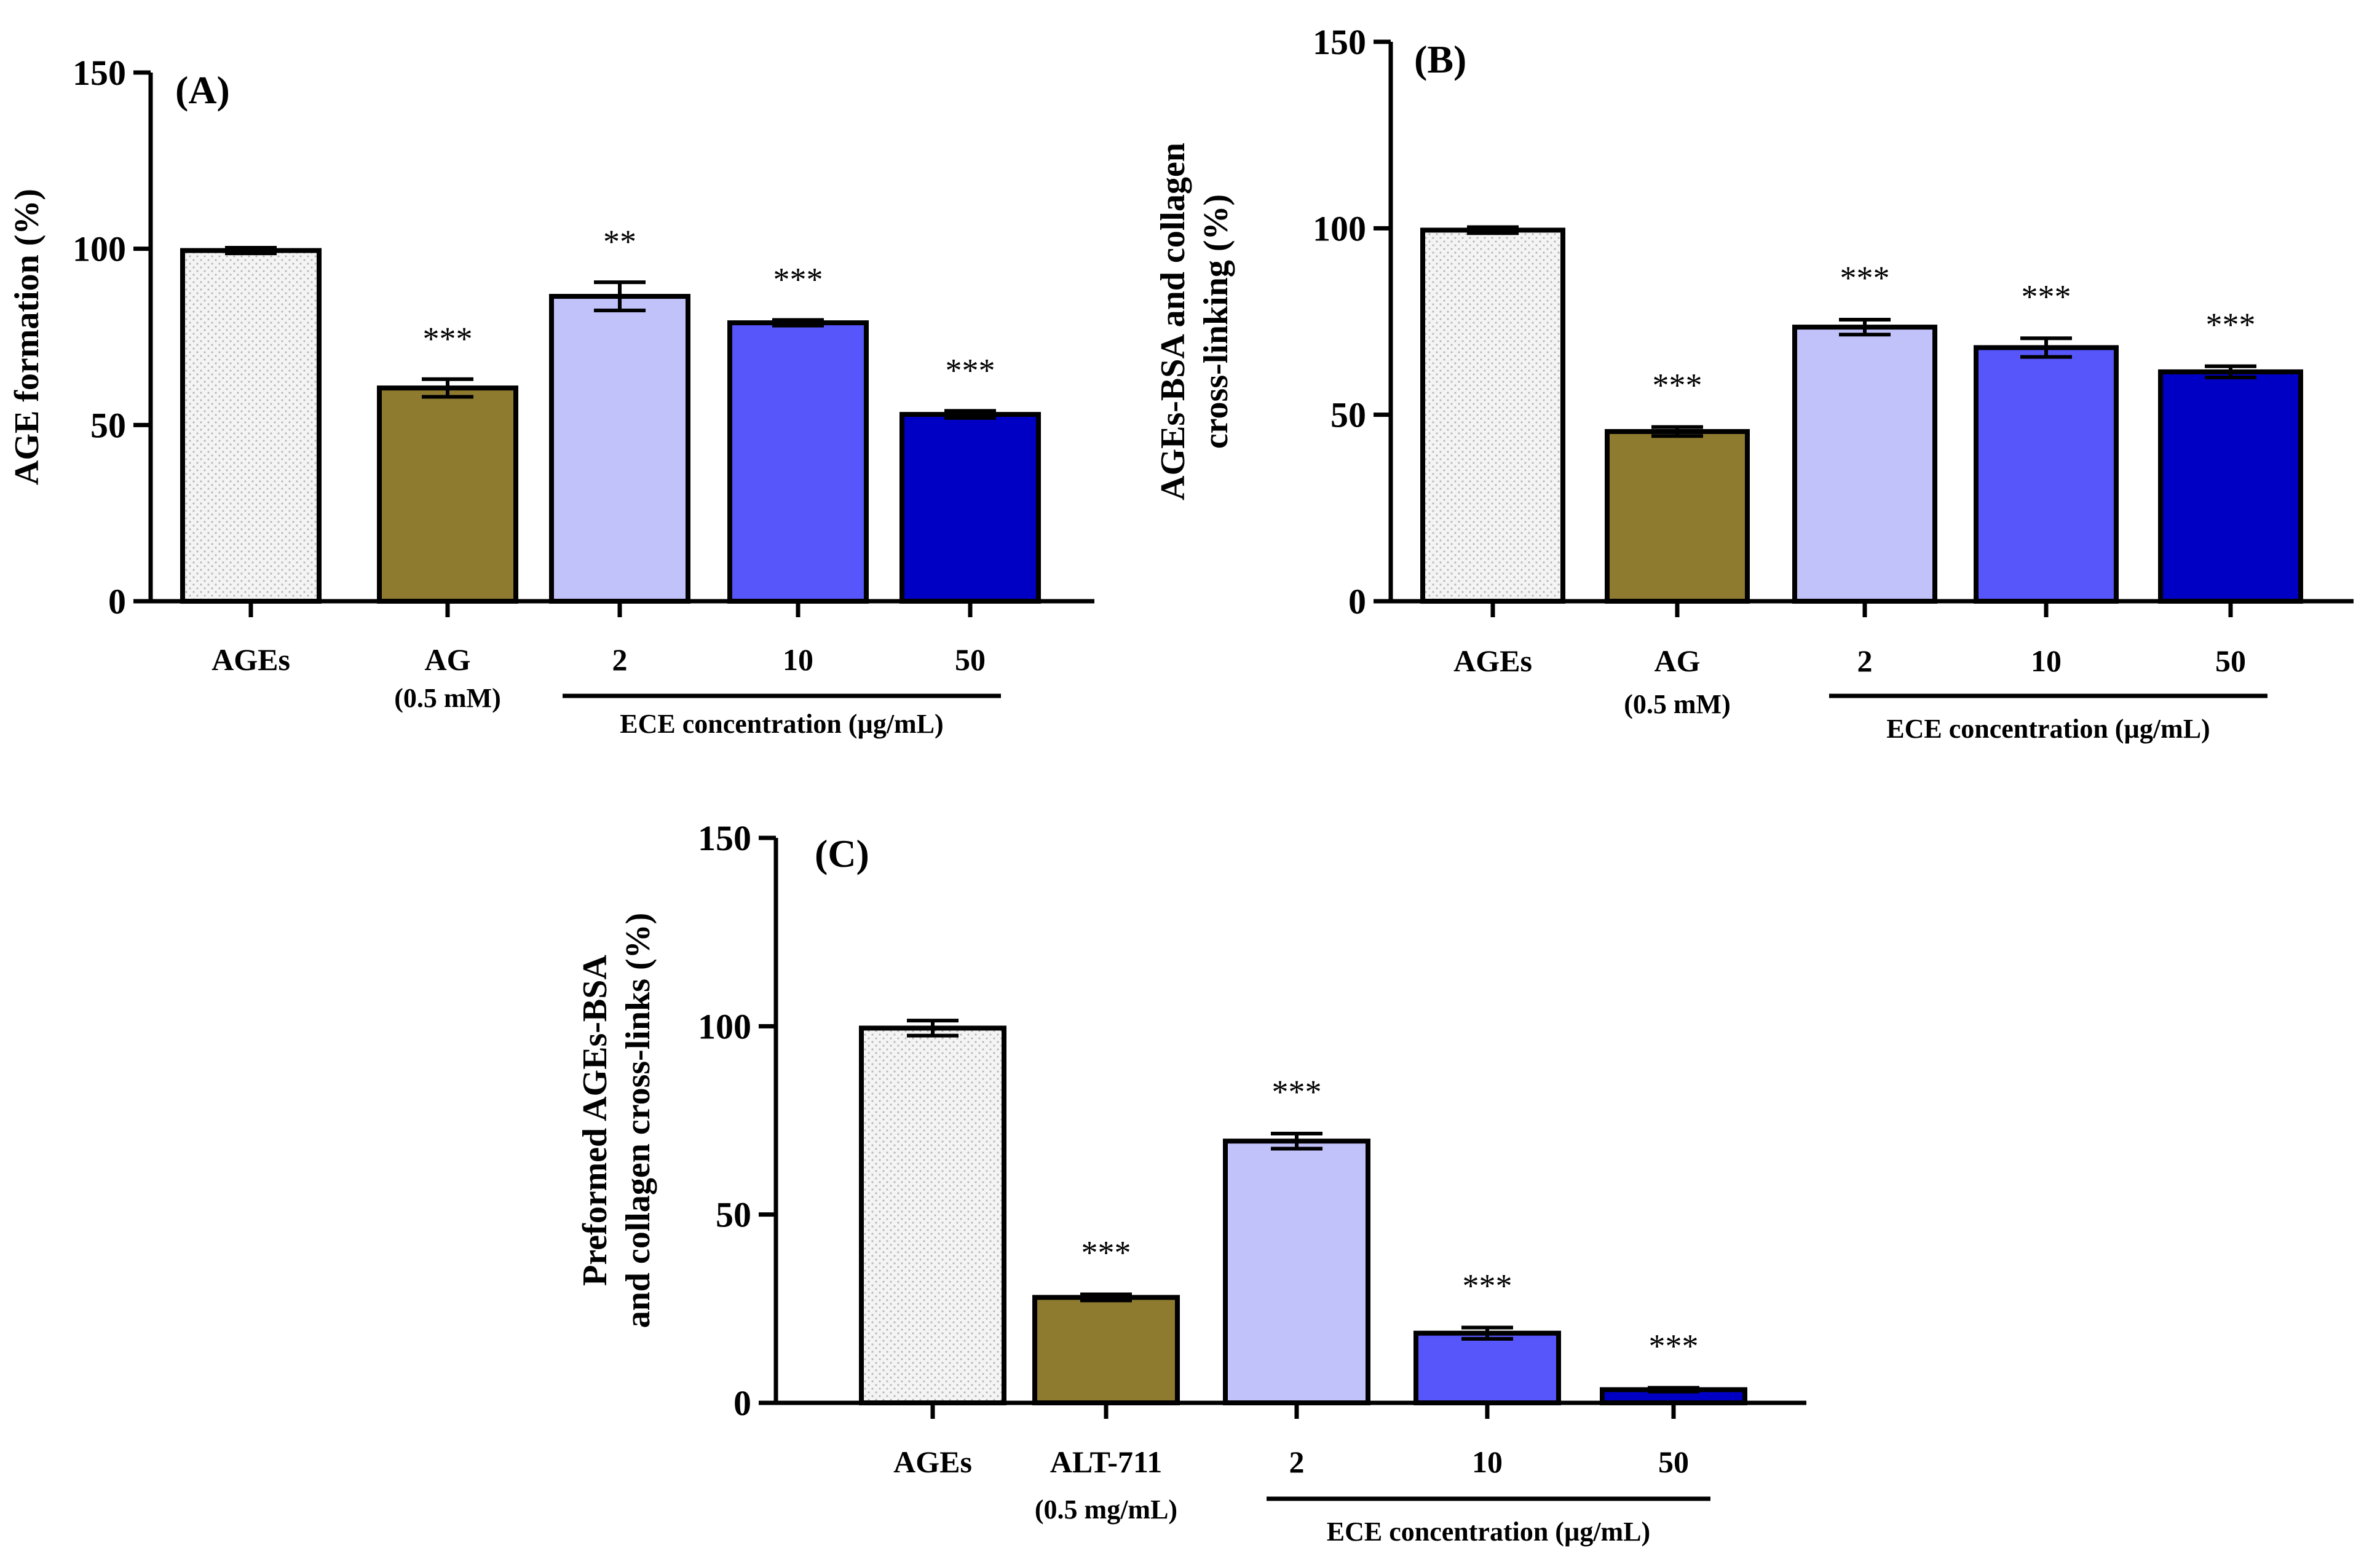 The height and width of the screenshot is (1559, 2380). Describe the element at coordinates (1106, 1509) in the screenshot. I see `x-tick-sublabel: (0.5 mg/mL)` at that location.